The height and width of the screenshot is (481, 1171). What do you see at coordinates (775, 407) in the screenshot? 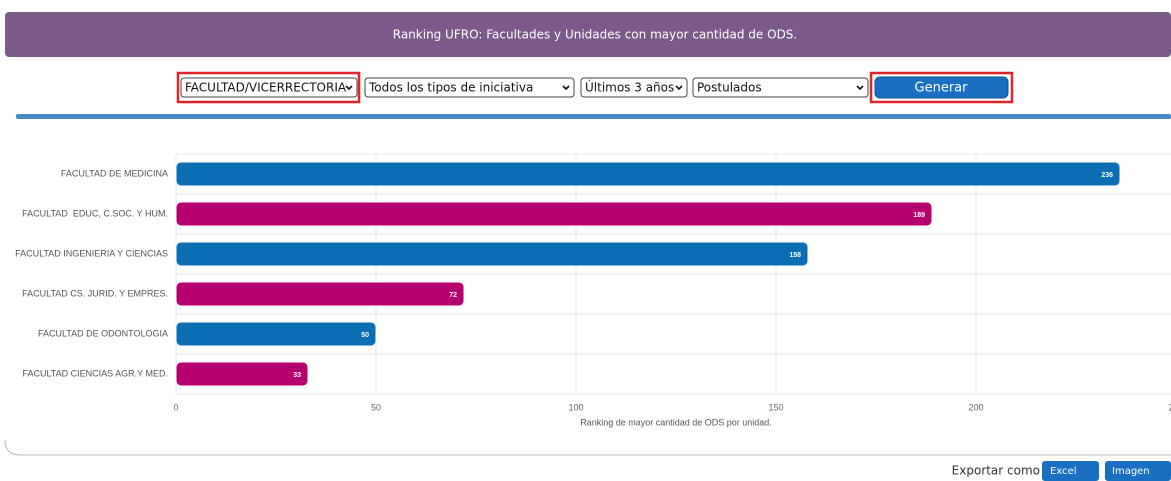
I see `x-tick-label: 150` at bounding box center [775, 407].